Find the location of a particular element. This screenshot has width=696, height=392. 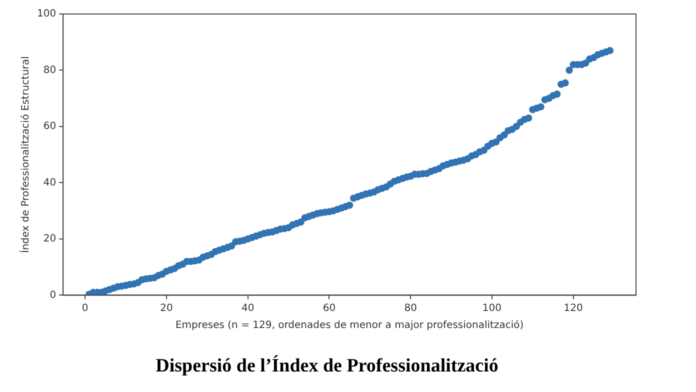

x-tick-label: 60 is located at coordinates (329, 308).